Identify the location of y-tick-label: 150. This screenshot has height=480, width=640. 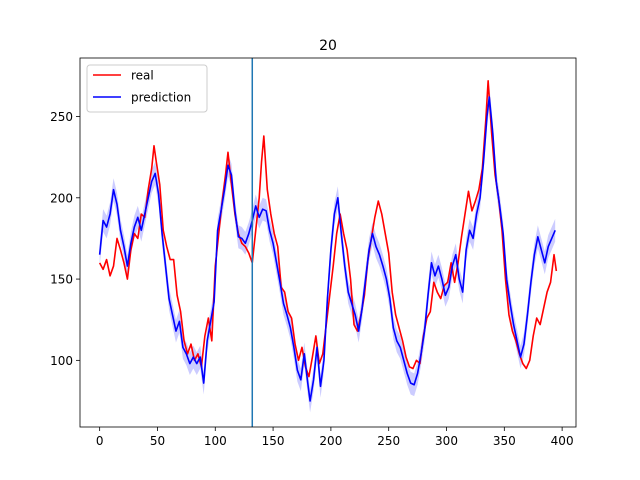
(61, 280).